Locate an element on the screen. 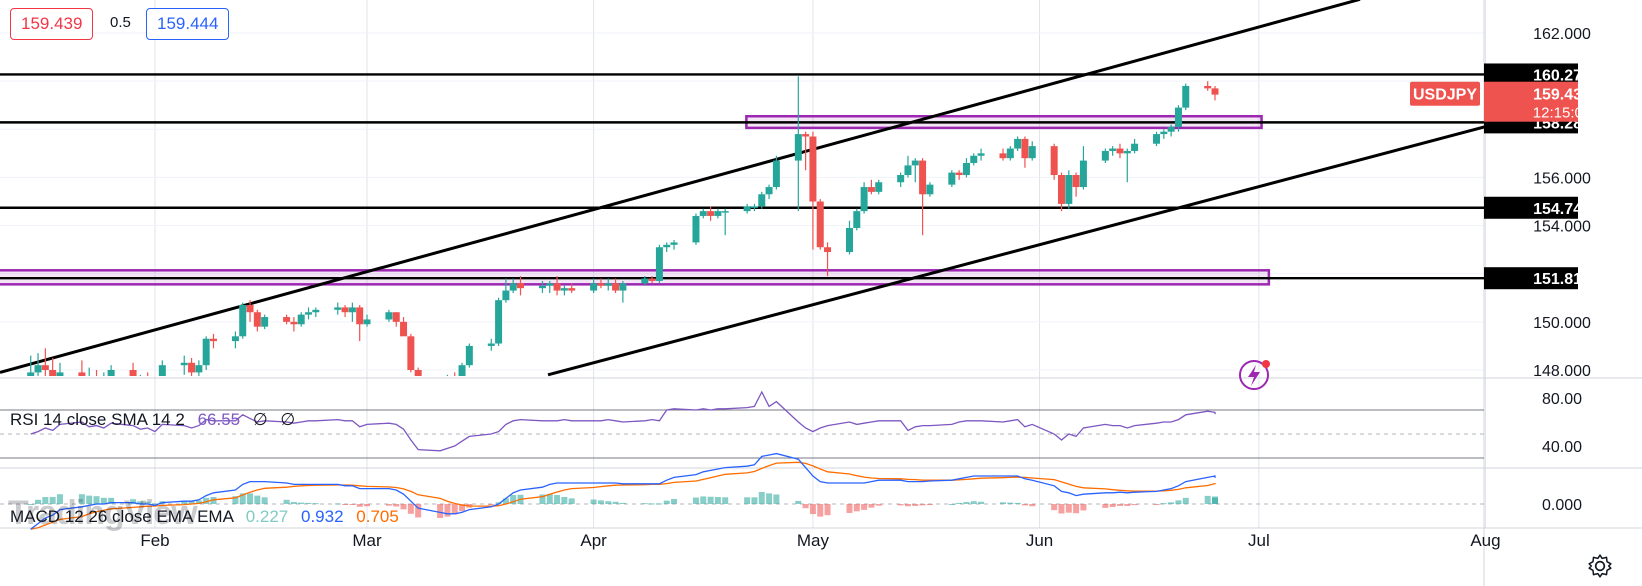 The height and width of the screenshot is (586, 1642). gear-icon is located at coordinates (1600, 566).